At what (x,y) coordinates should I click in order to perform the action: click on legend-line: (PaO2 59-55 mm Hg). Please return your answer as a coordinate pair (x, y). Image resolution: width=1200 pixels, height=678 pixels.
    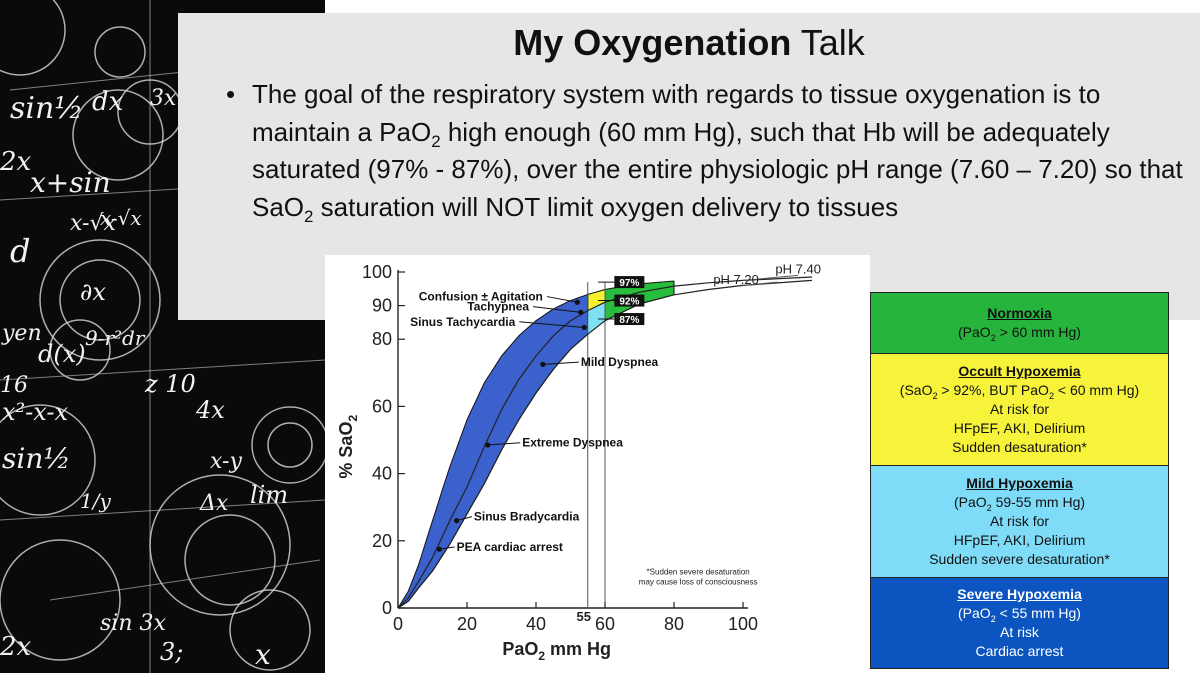
    Looking at the image, I should click on (1019, 503).